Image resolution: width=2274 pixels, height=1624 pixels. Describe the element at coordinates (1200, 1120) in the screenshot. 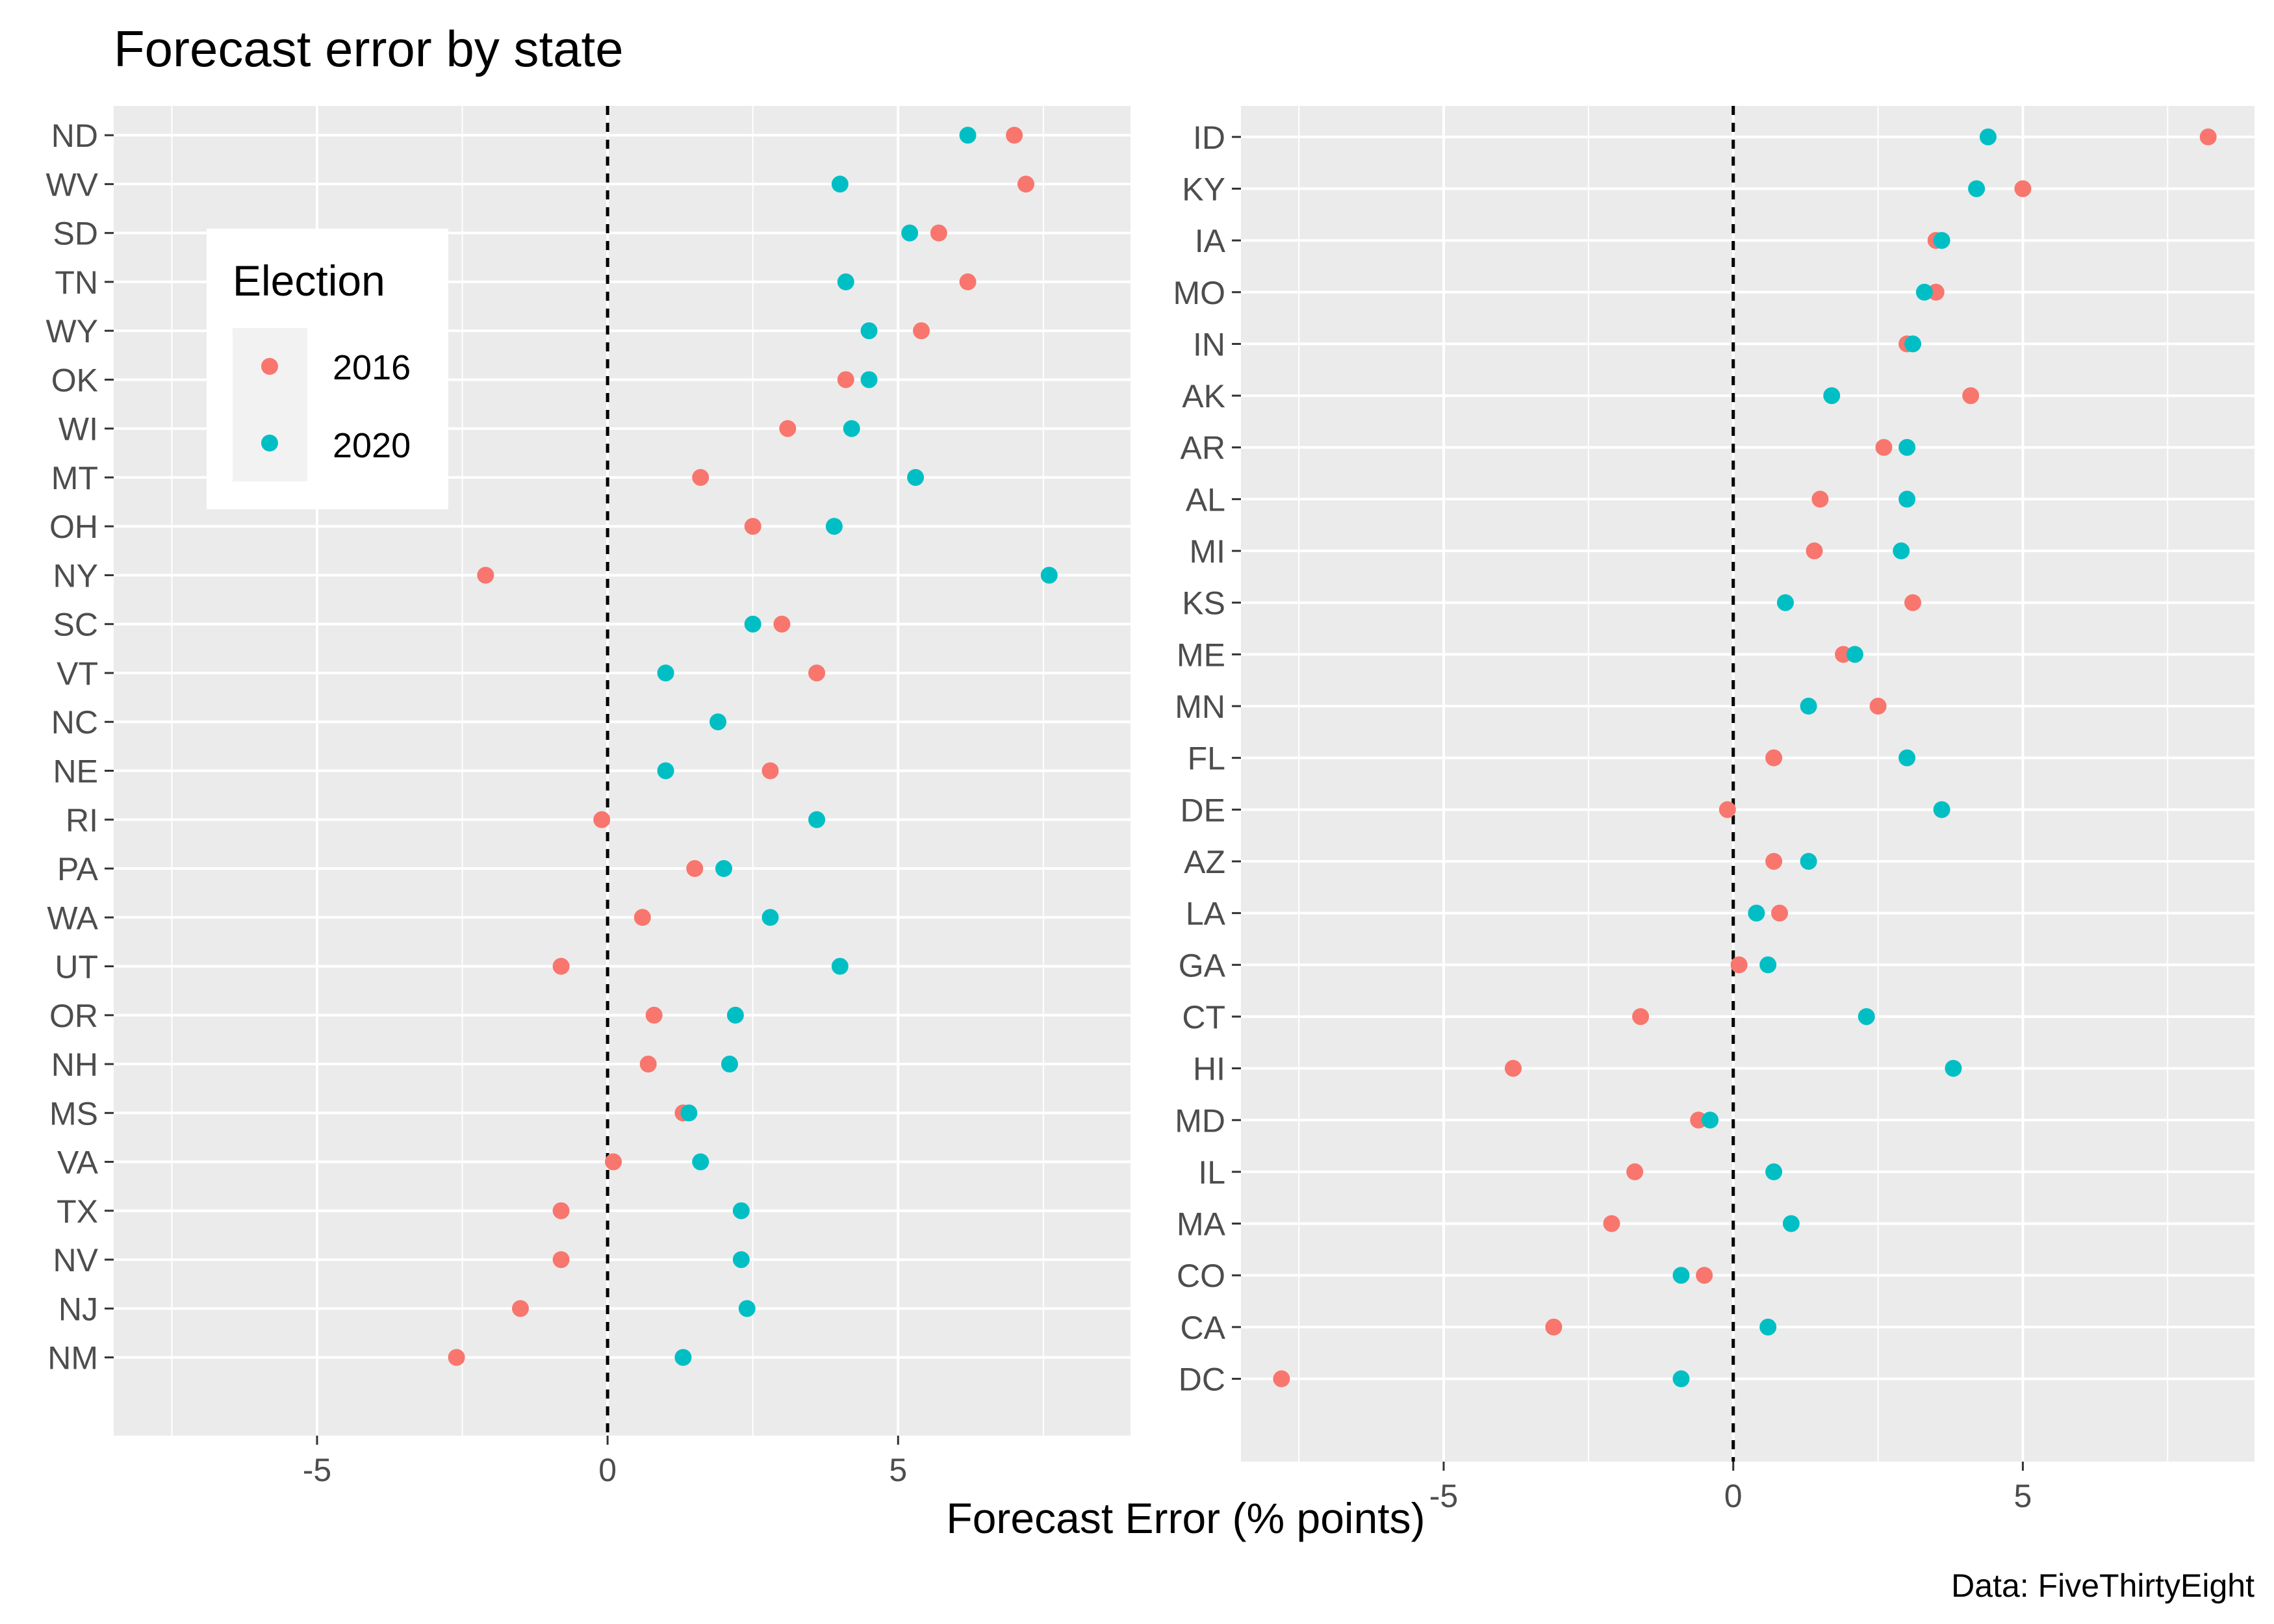

I see `y-tick-label-md: MD` at that location.